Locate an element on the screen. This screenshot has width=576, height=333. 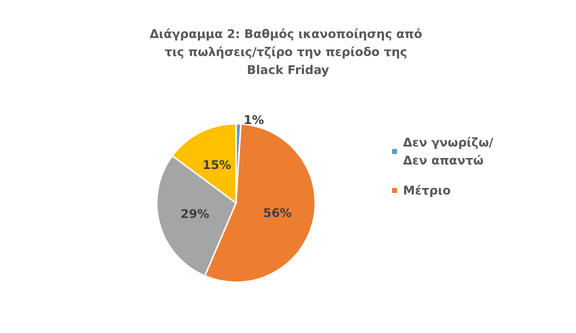
data-label: 29% is located at coordinates (195, 214).